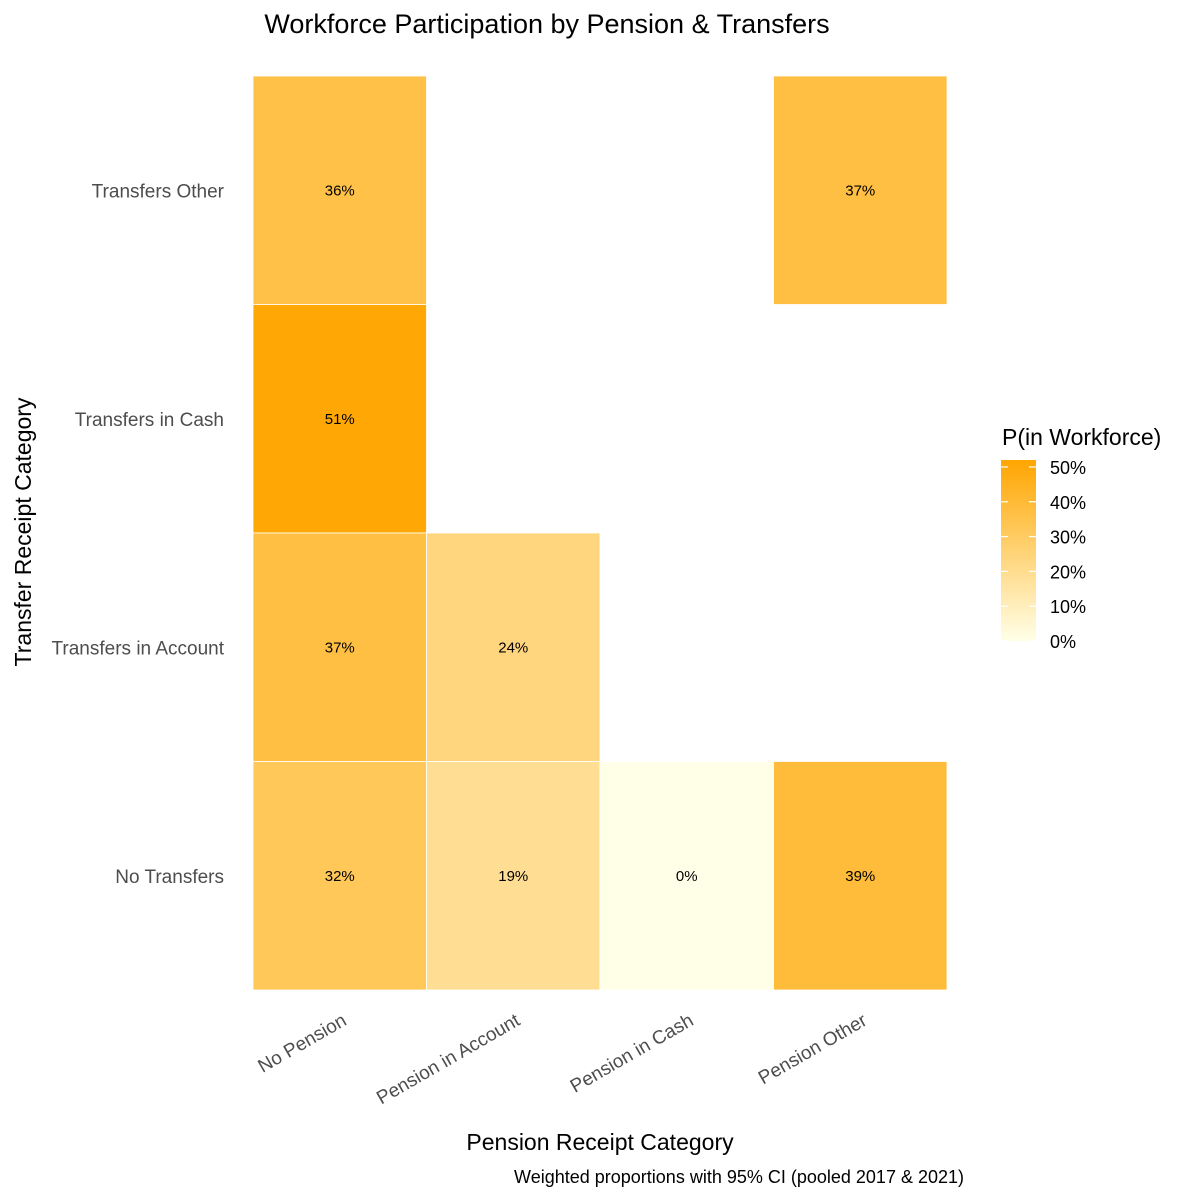  What do you see at coordinates (303, 1043) in the screenshot?
I see `x-tick-no-pension: No Pension` at bounding box center [303, 1043].